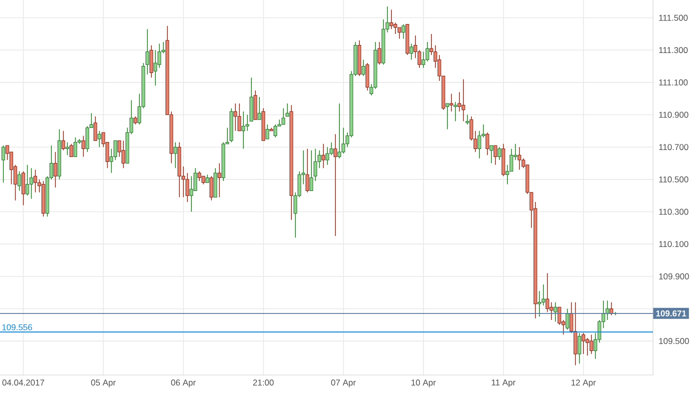 Image resolution: width=700 pixels, height=394 pixels. I want to click on y-tick-label: 109.500, so click(674, 341).